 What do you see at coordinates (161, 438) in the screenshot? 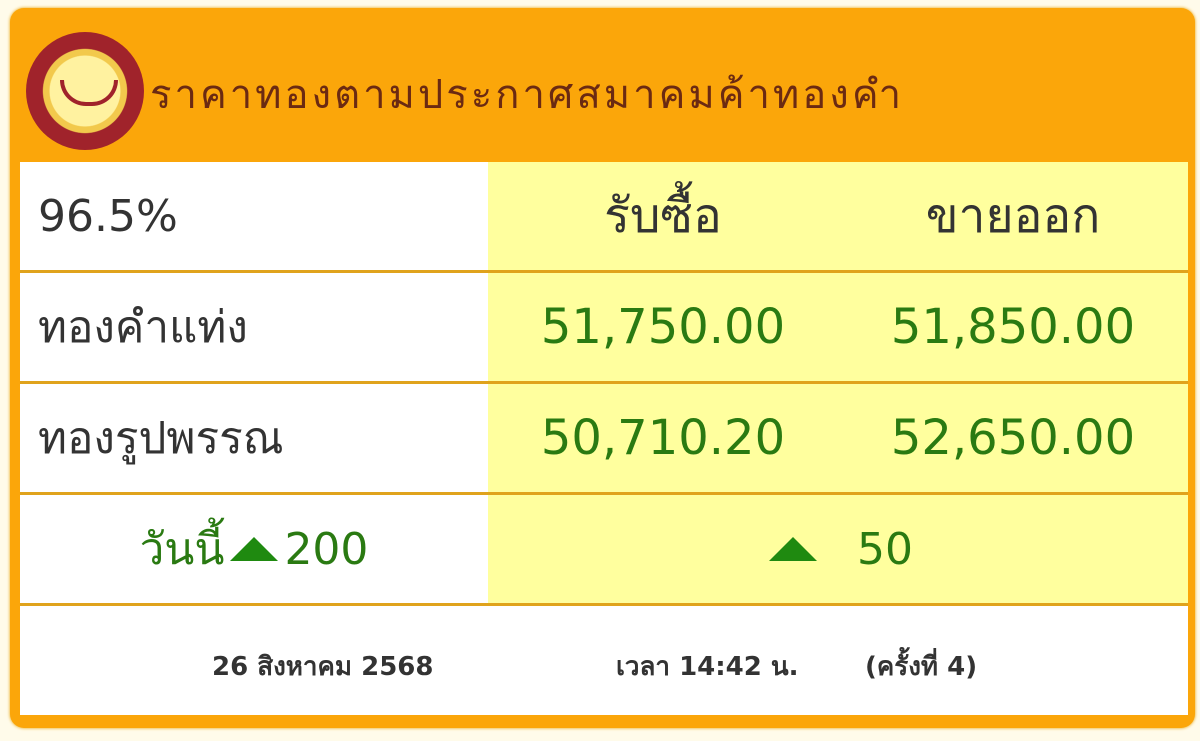
I see `gold-ornament-label: ทองรูปพรรณ` at bounding box center [161, 438].